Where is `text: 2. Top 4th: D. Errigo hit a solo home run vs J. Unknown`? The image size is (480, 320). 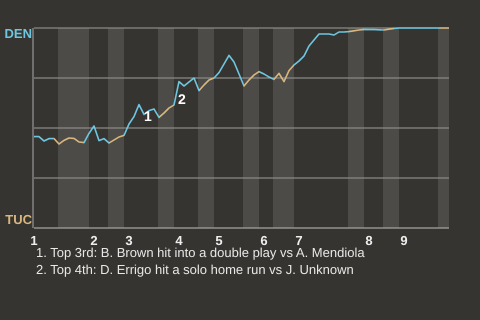 text: 2. Top 4th: D. Errigo hit a solo home run vs J. Unknown is located at coordinates (195, 269).